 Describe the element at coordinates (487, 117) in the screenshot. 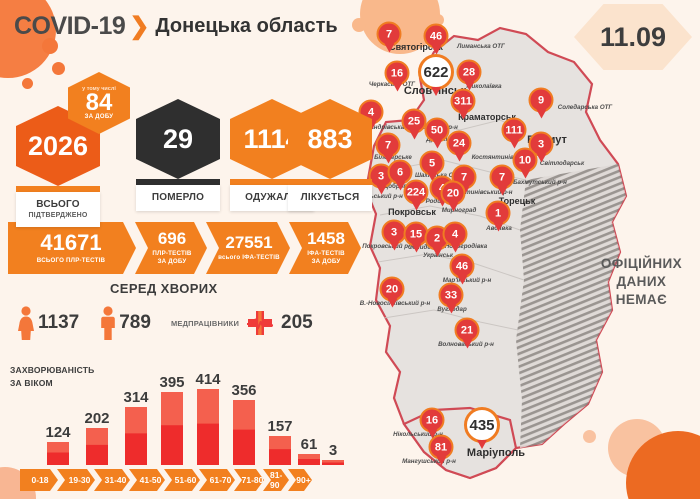

I see `map-location-label: Краматорськ` at that location.